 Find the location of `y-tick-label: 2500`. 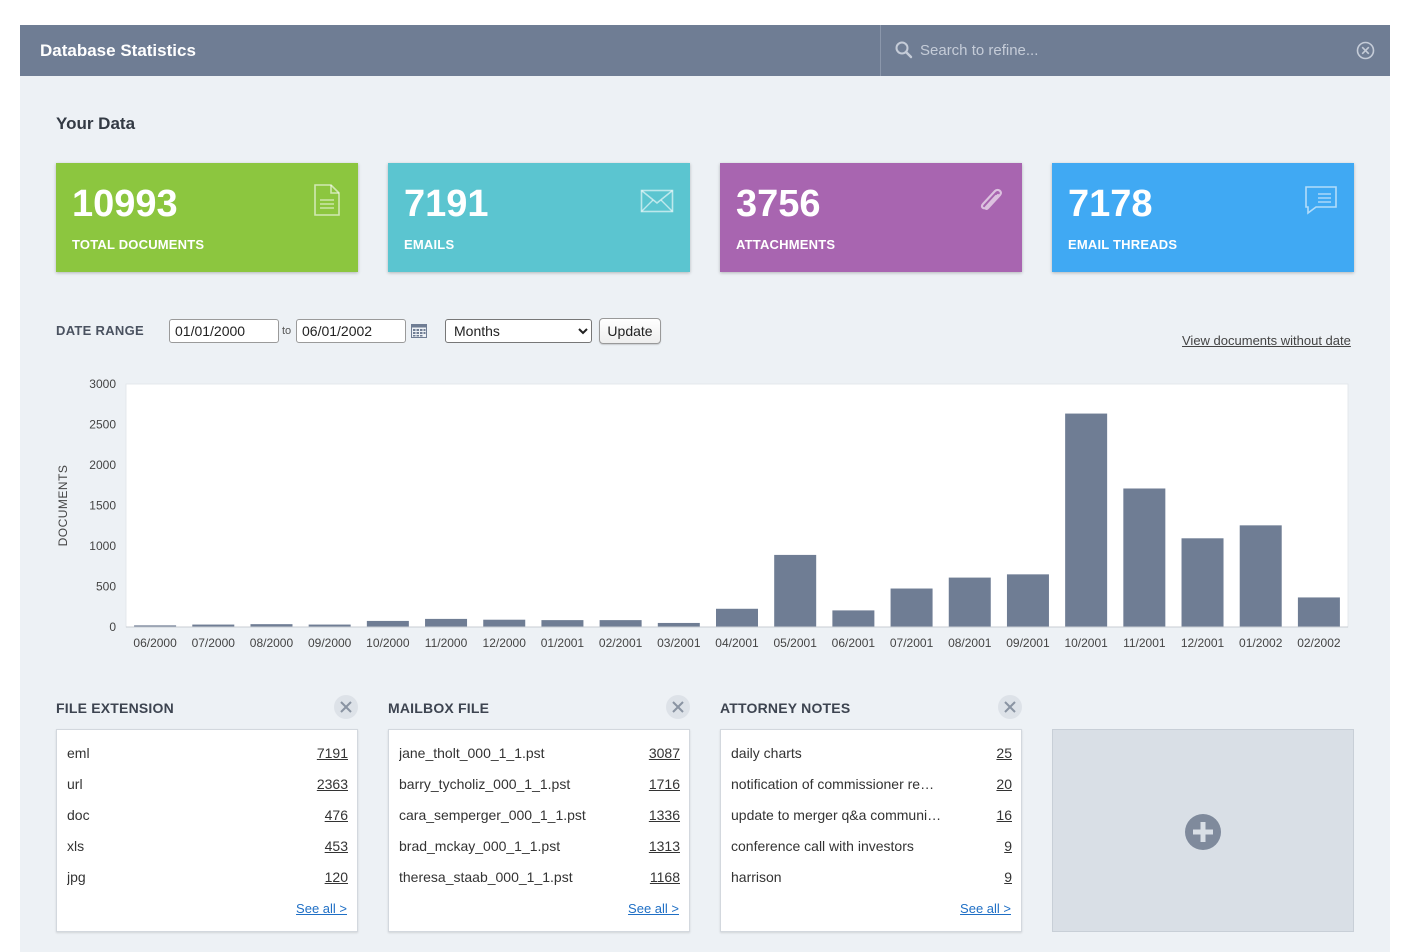

y-tick-label: 2500 is located at coordinates (102, 425).